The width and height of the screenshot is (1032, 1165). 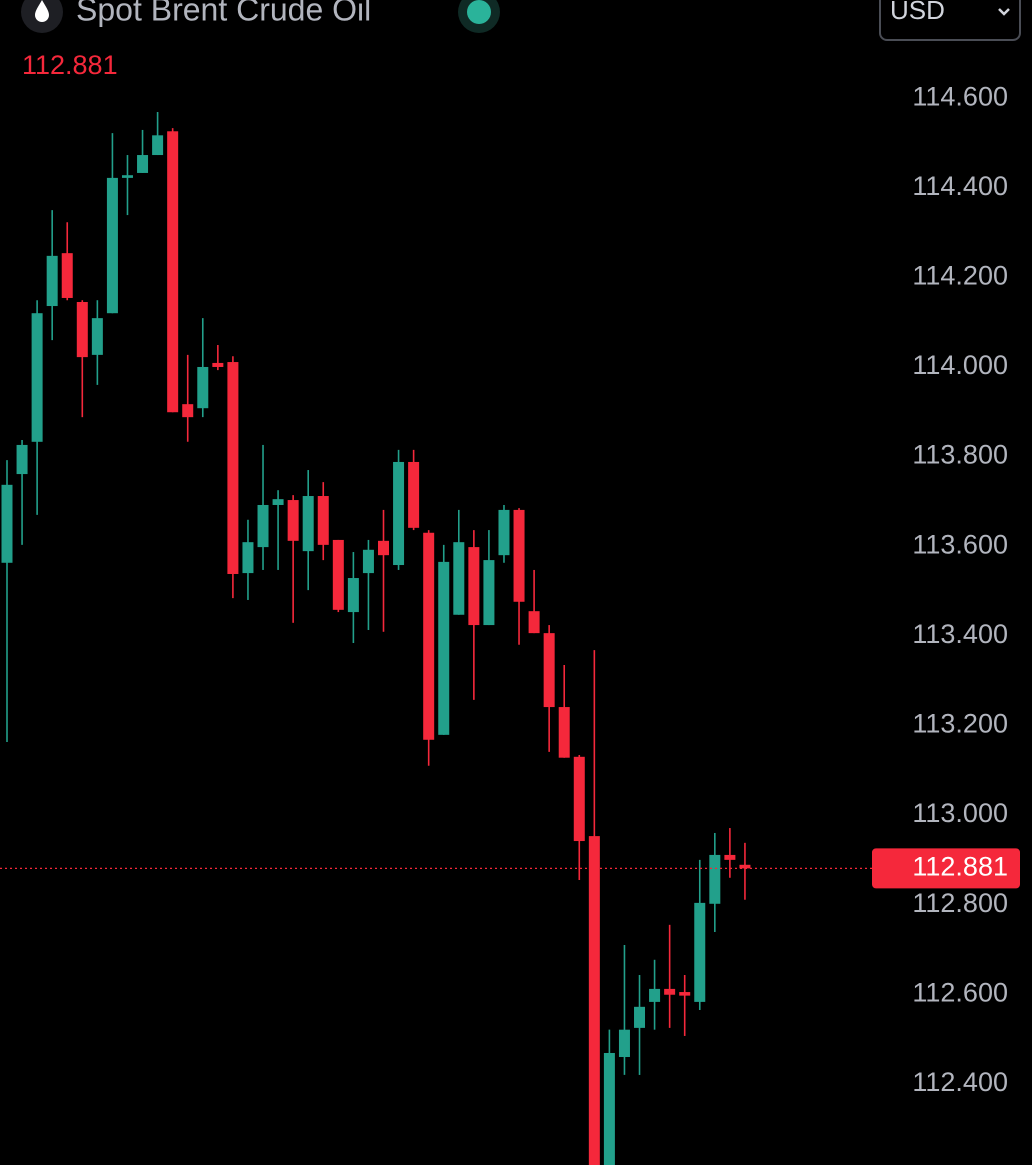 I want to click on y-tick-label: 113.400, so click(x=960, y=634).